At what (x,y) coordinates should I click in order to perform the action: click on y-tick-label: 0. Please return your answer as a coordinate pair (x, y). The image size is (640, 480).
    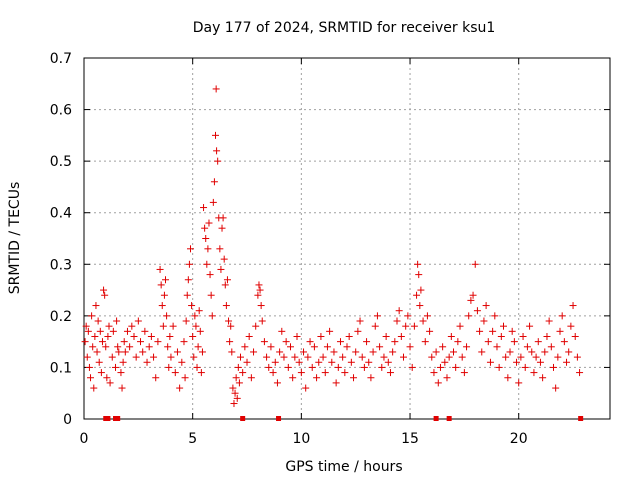
    Looking at the image, I should click on (67, 420).